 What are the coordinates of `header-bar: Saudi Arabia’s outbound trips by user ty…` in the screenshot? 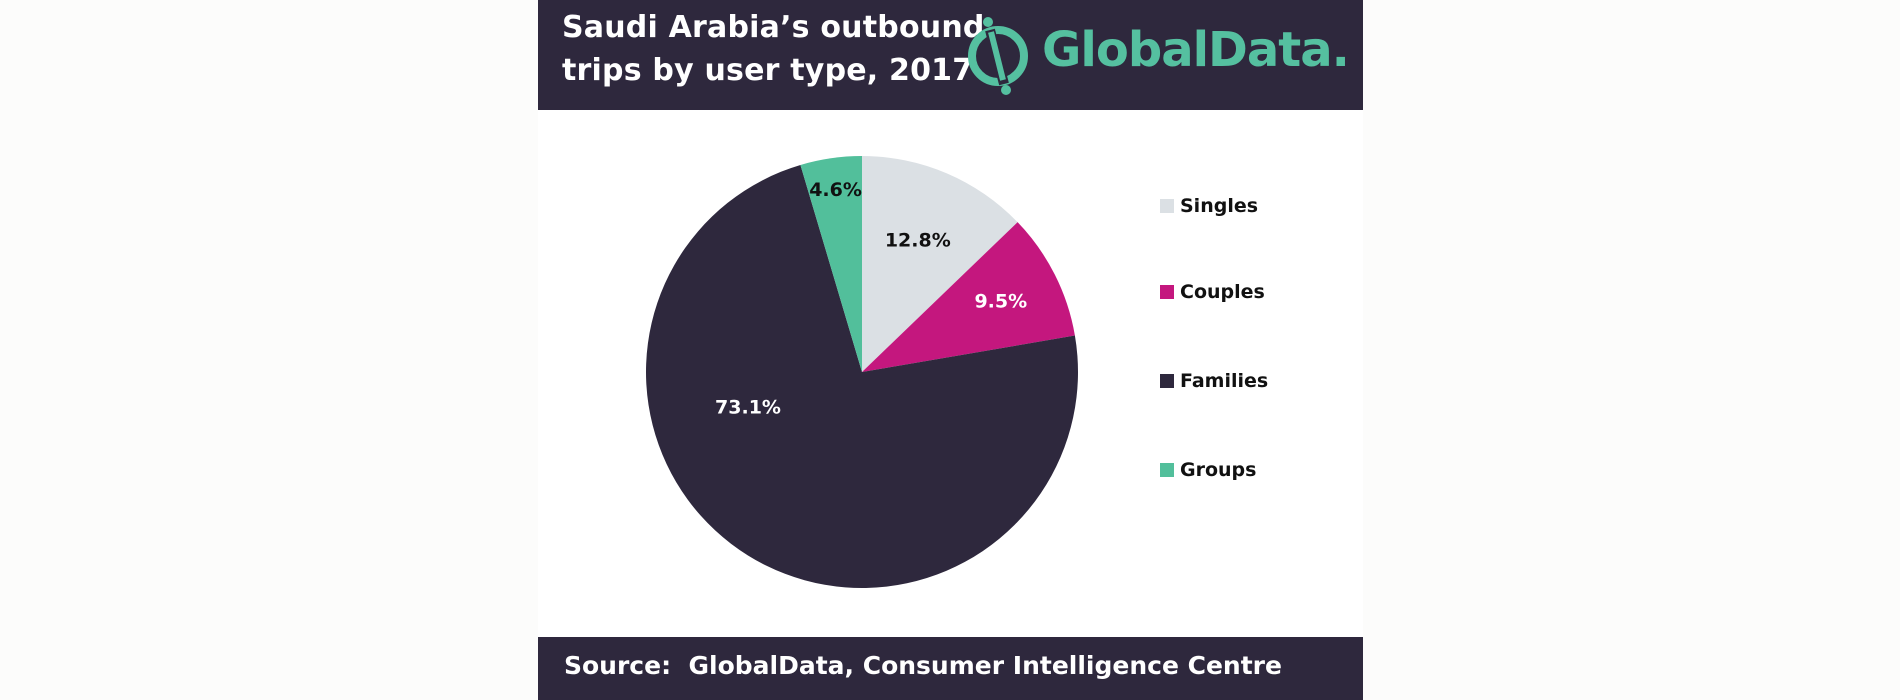 It's located at (950, 55).